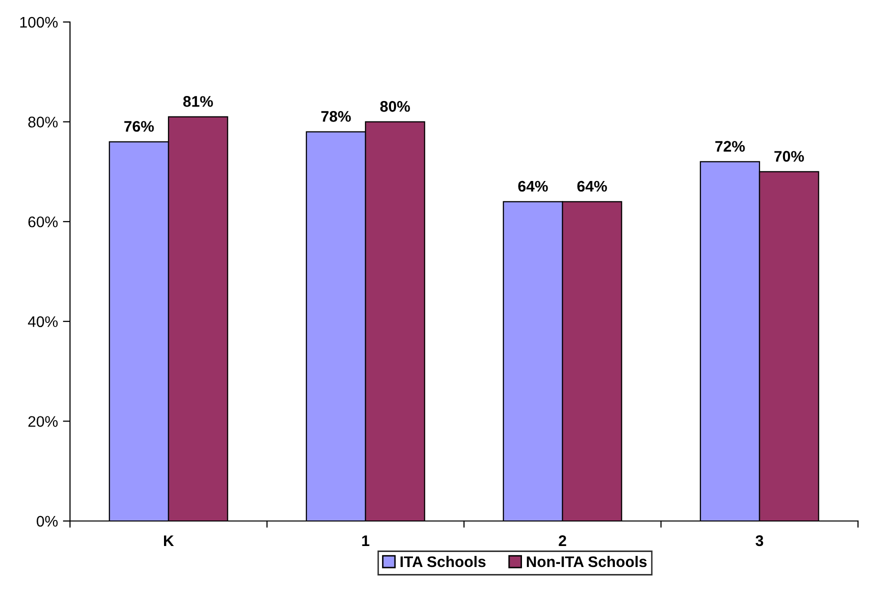  I want to click on data-label: 81%, so click(198, 101).